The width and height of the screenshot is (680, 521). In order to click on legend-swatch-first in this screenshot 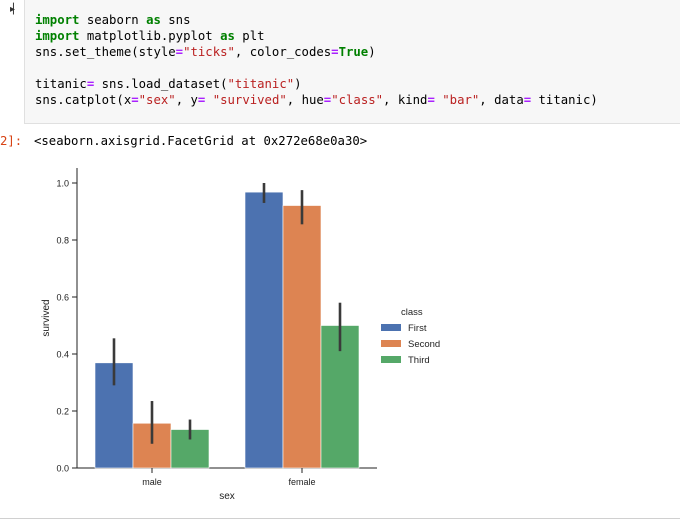, I will do `click(391, 327)`.